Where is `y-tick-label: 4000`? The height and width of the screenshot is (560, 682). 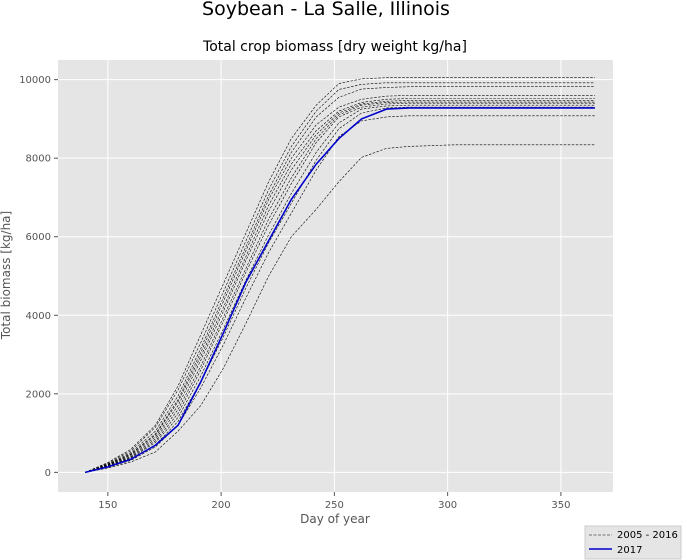 y-tick-label: 4000 is located at coordinates (38, 316).